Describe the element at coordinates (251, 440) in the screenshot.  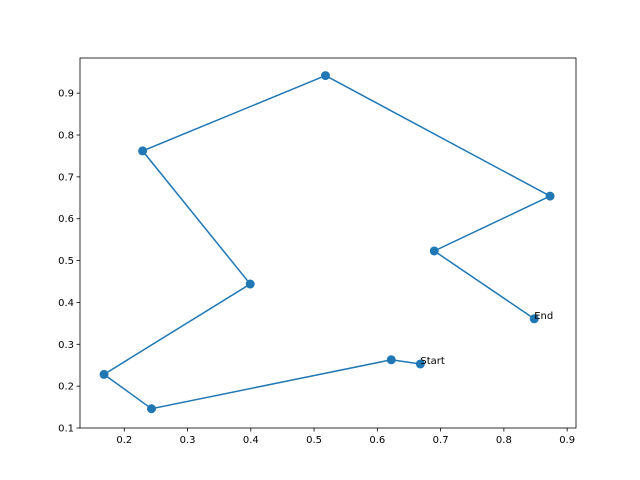
I see `x-tick-label: 0.4` at that location.